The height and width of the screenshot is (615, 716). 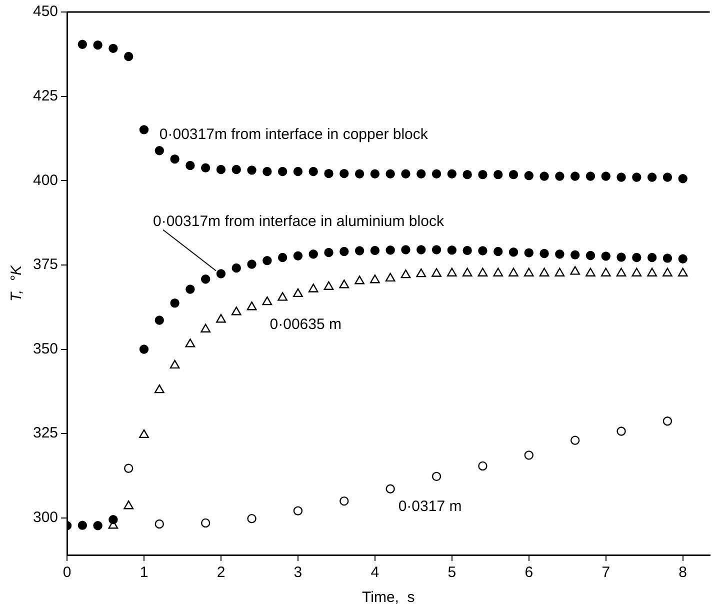 What do you see at coordinates (45, 517) in the screenshot?
I see `y-tick-label: 300` at bounding box center [45, 517].